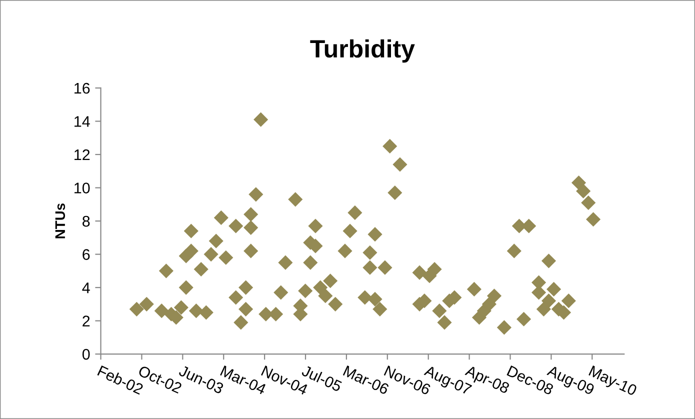  What do you see at coordinates (86, 288) in the screenshot?
I see `y-tick-label: 4` at bounding box center [86, 288].